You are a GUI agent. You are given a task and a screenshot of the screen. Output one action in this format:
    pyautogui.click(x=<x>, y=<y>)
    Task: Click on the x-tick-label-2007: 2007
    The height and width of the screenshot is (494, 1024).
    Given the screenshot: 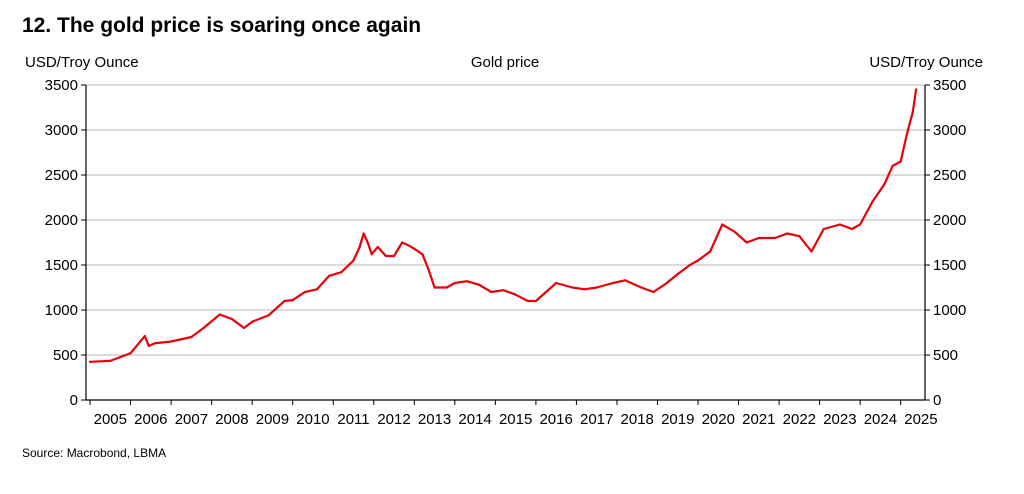 What is the action you would take?
    pyautogui.click(x=191, y=419)
    